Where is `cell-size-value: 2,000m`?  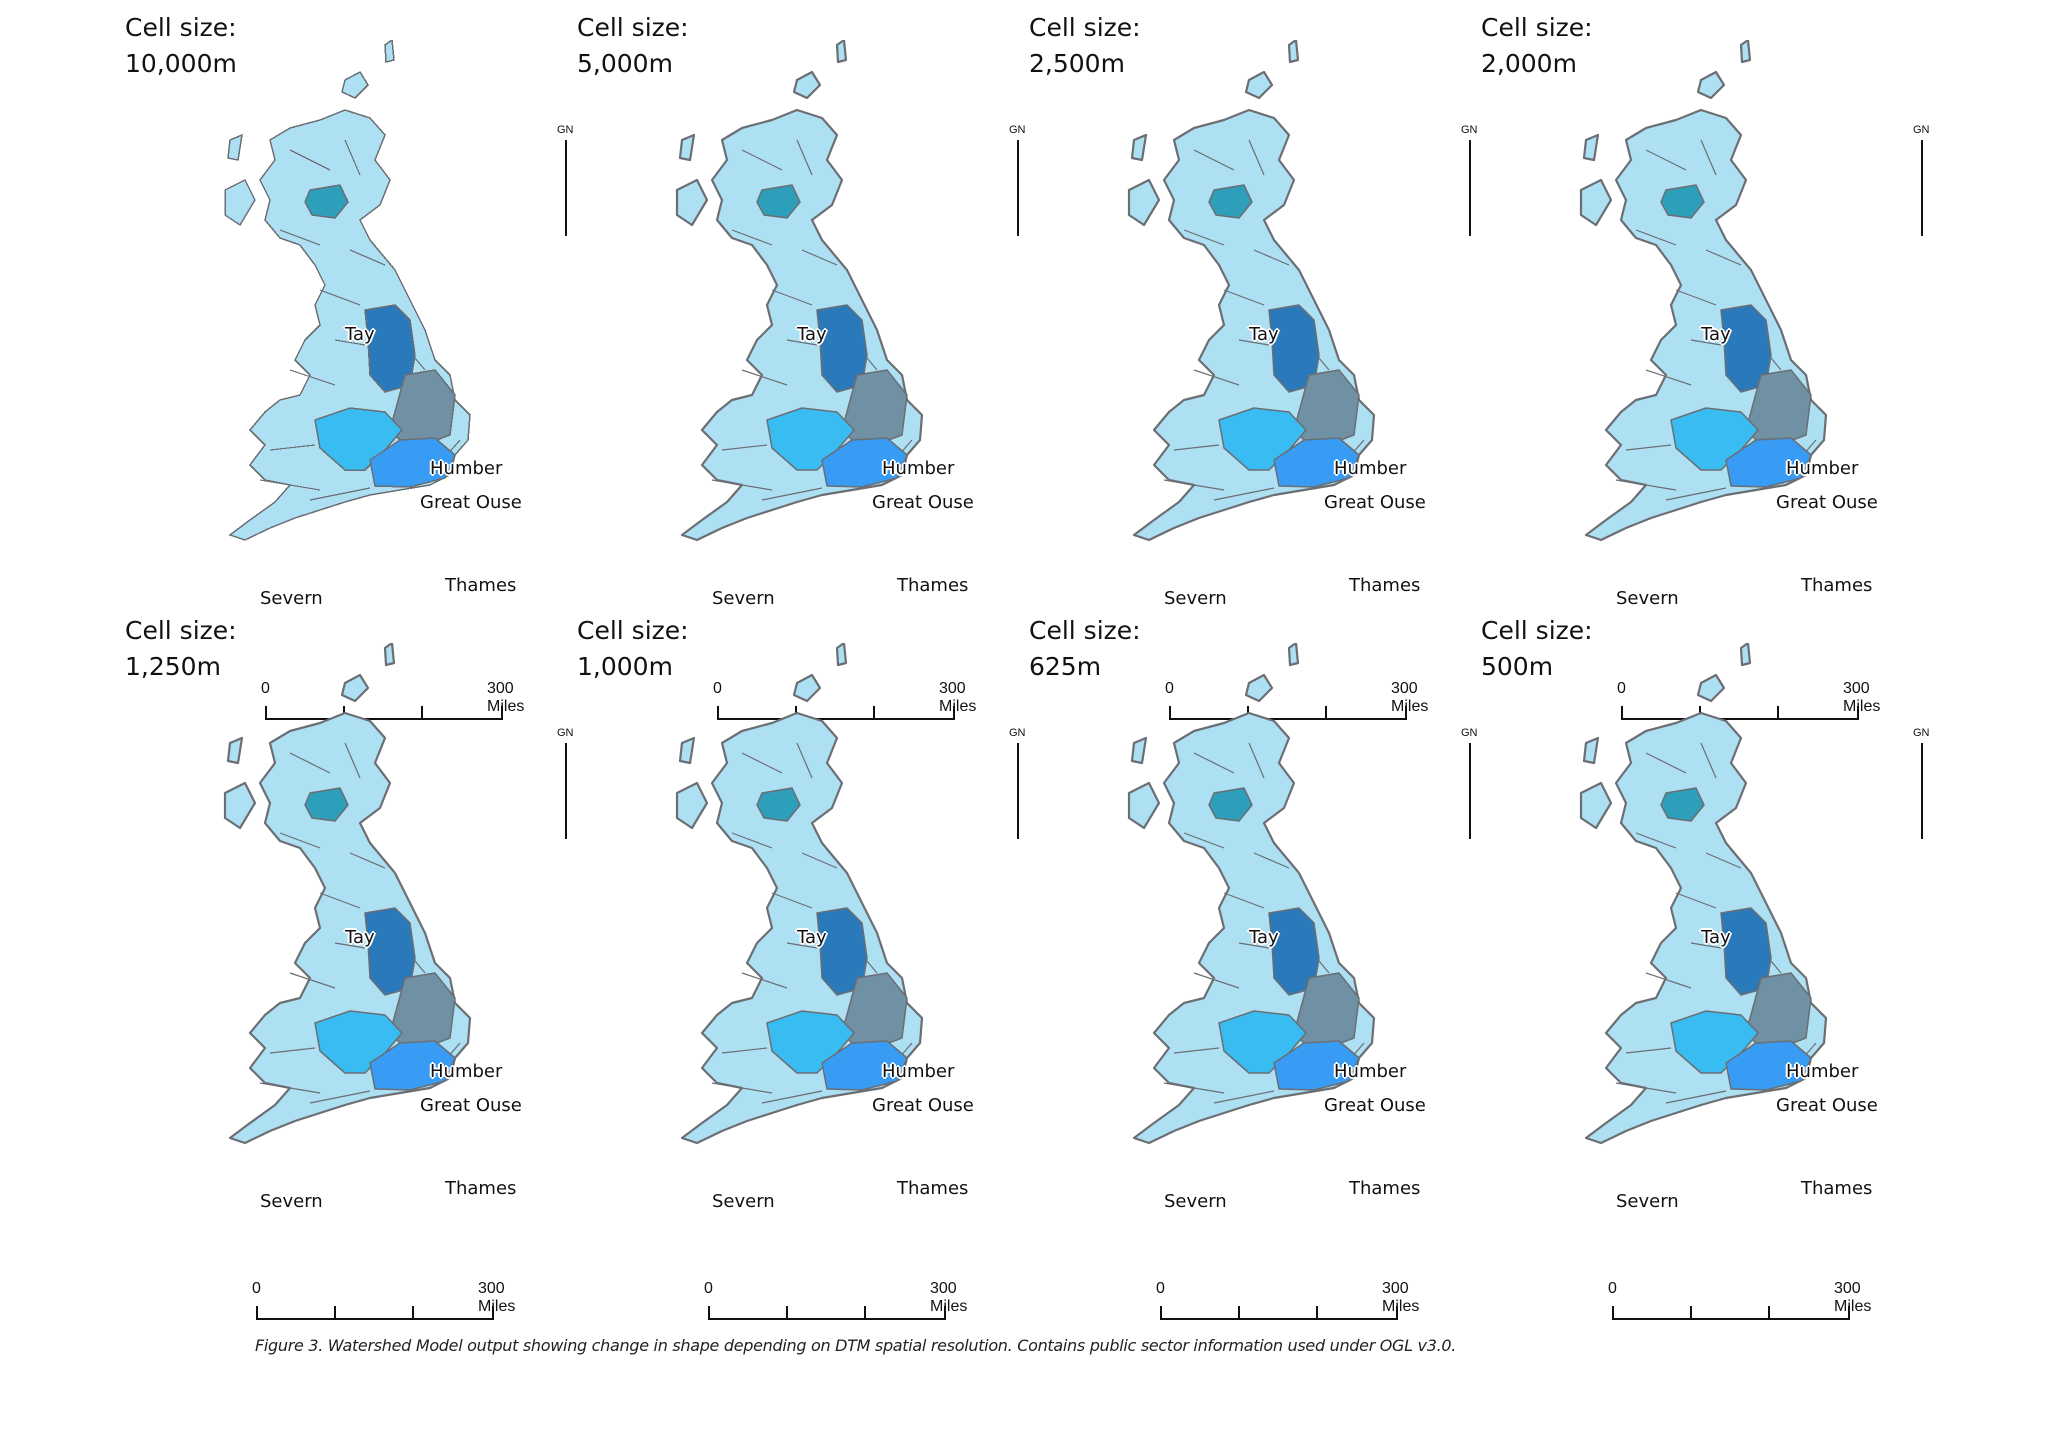
cell-size-value: 2,000m is located at coordinates (1529, 63).